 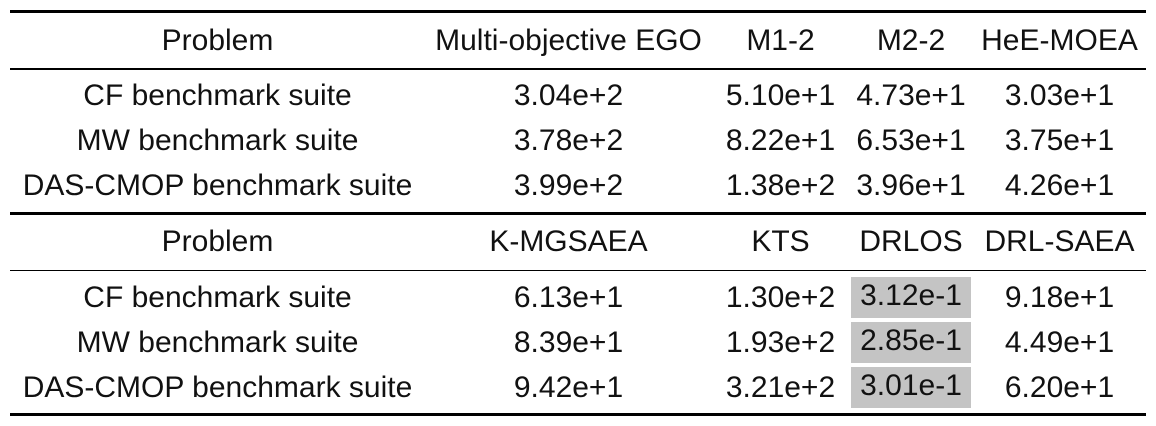 I want to click on value-cell: 3.21e+2, so click(x=780, y=387).